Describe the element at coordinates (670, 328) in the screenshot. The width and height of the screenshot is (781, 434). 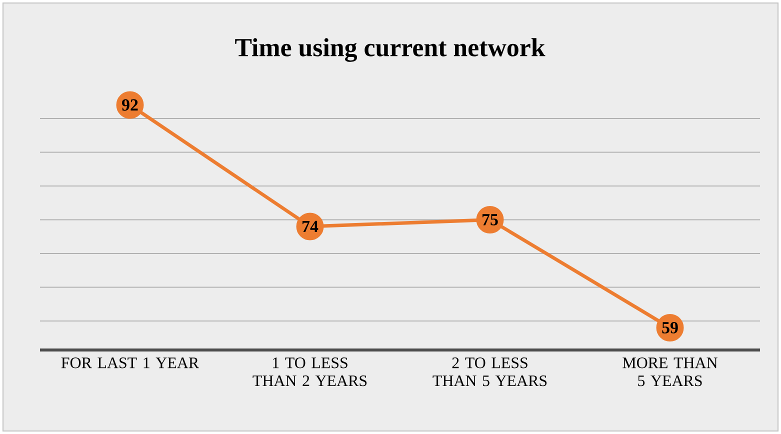
I see `data-label: 59` at that location.